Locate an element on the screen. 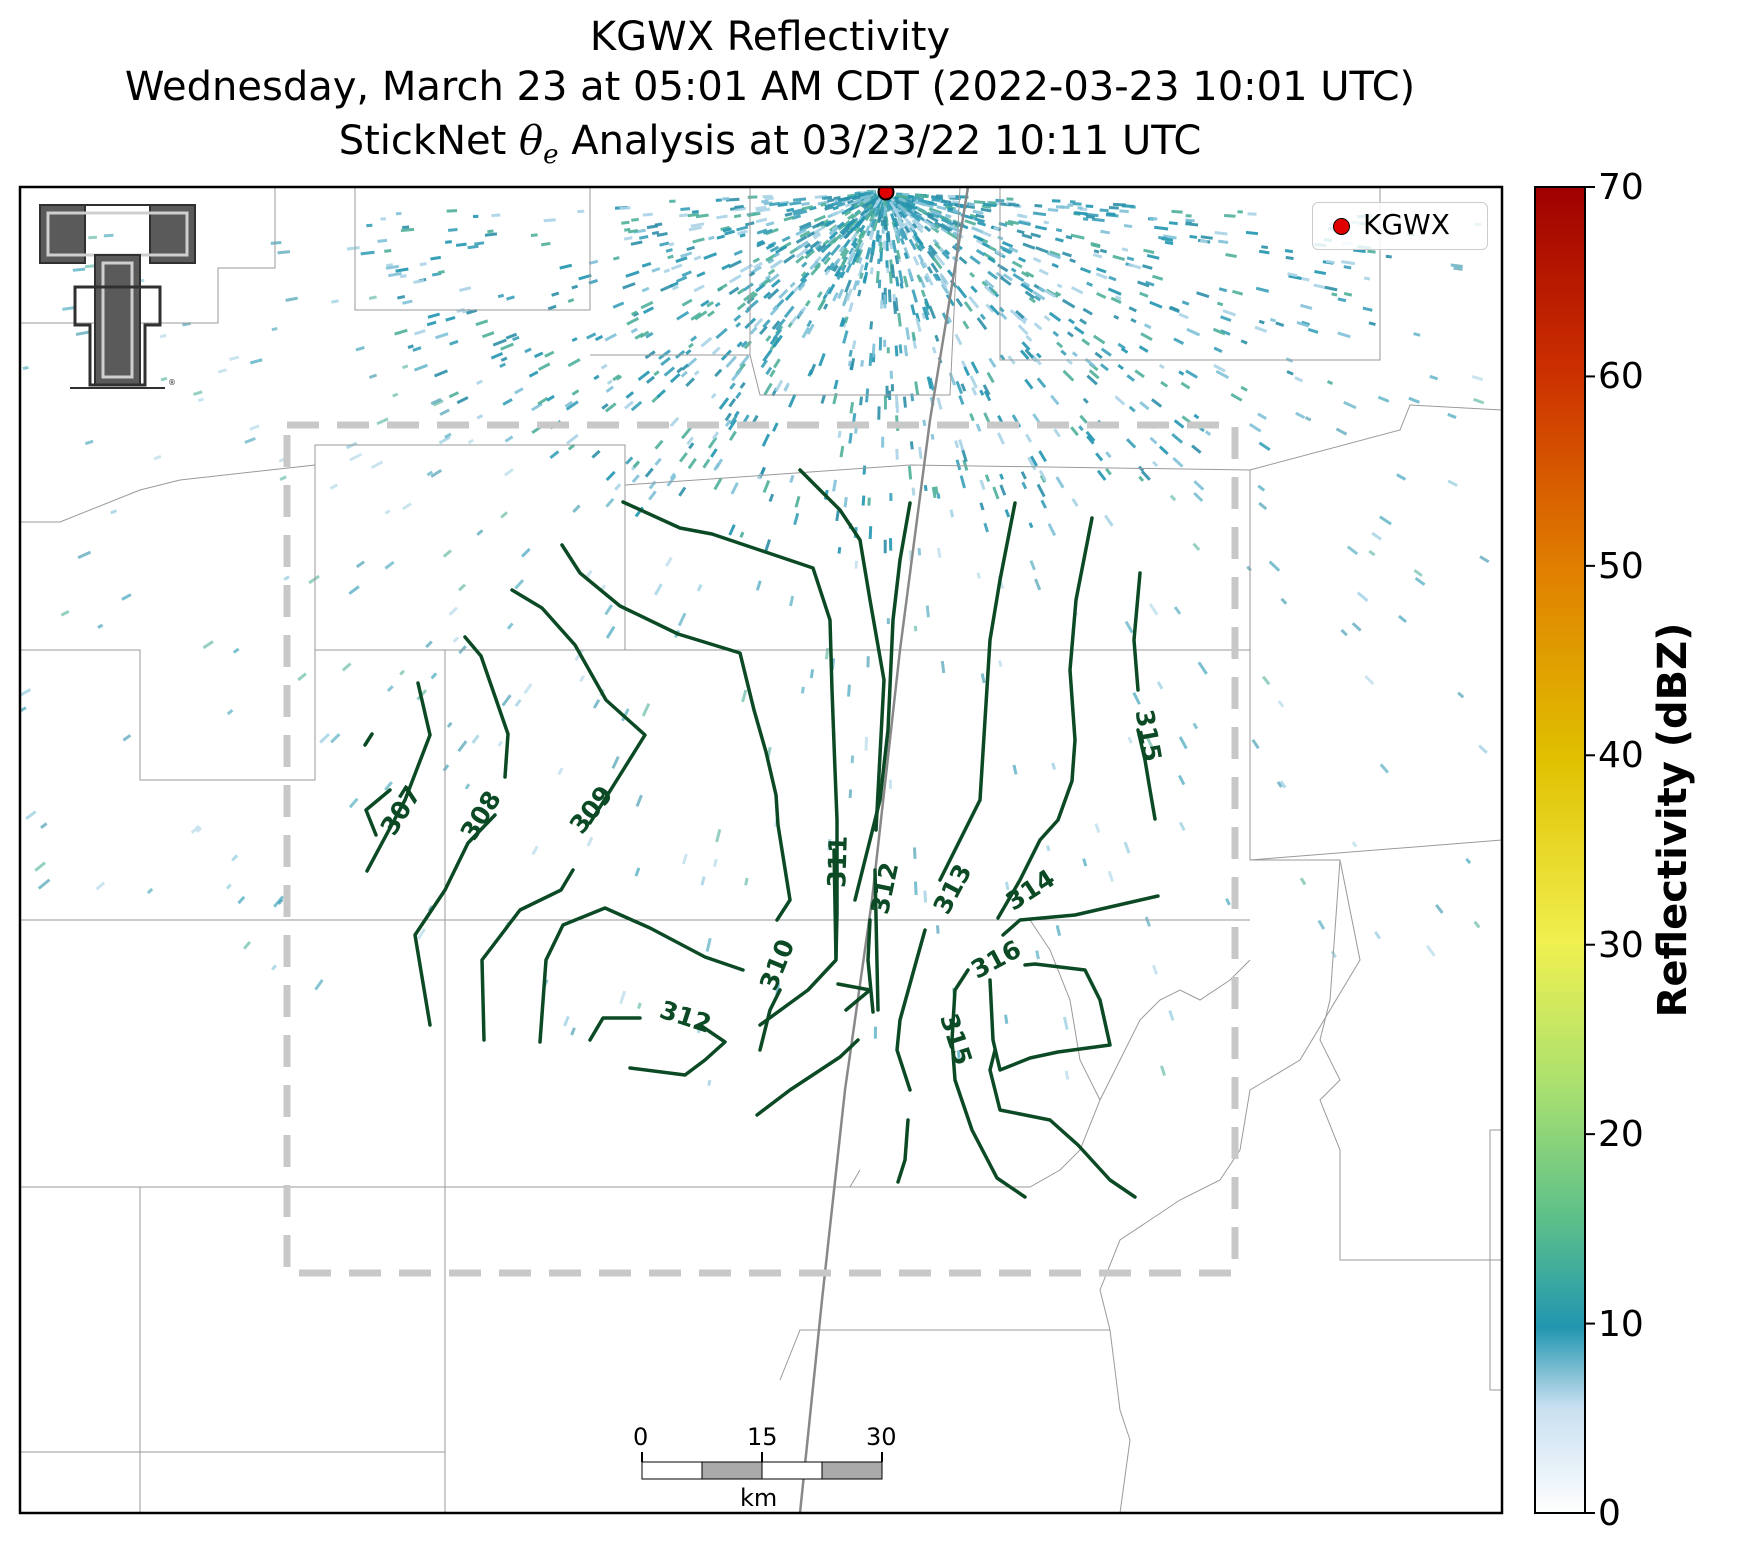  scalebar-label: 30 is located at coordinates (881, 1437).